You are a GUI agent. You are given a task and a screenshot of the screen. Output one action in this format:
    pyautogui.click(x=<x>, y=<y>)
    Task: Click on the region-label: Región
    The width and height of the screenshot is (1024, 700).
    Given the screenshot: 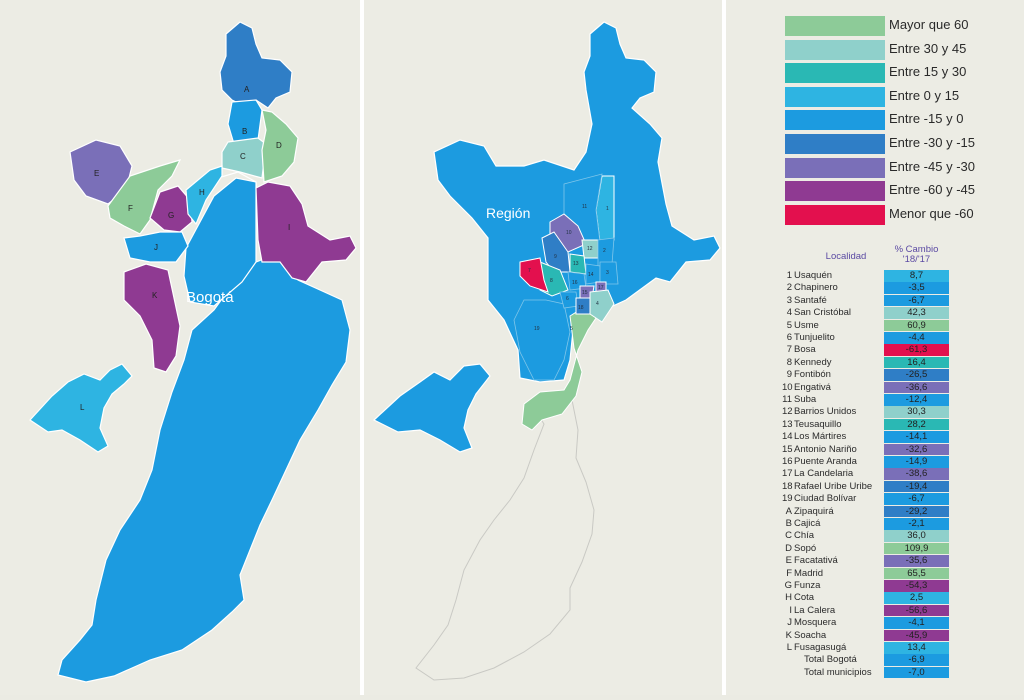 What is the action you would take?
    pyautogui.click(x=508, y=213)
    